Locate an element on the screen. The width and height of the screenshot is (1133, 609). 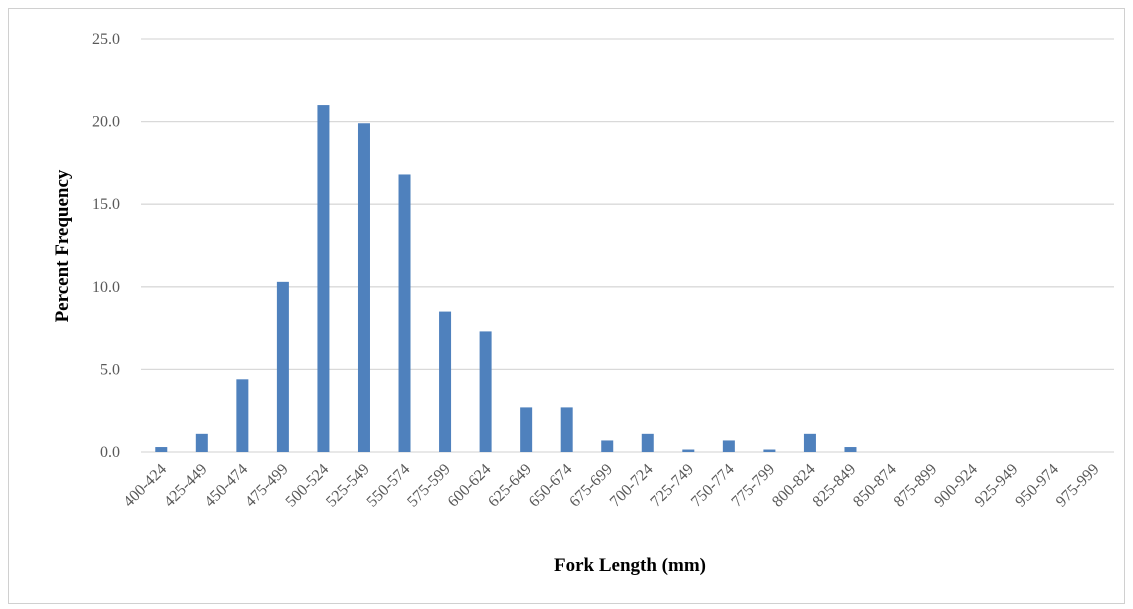
y-tick-label: 5.0 is located at coordinates (110, 369).